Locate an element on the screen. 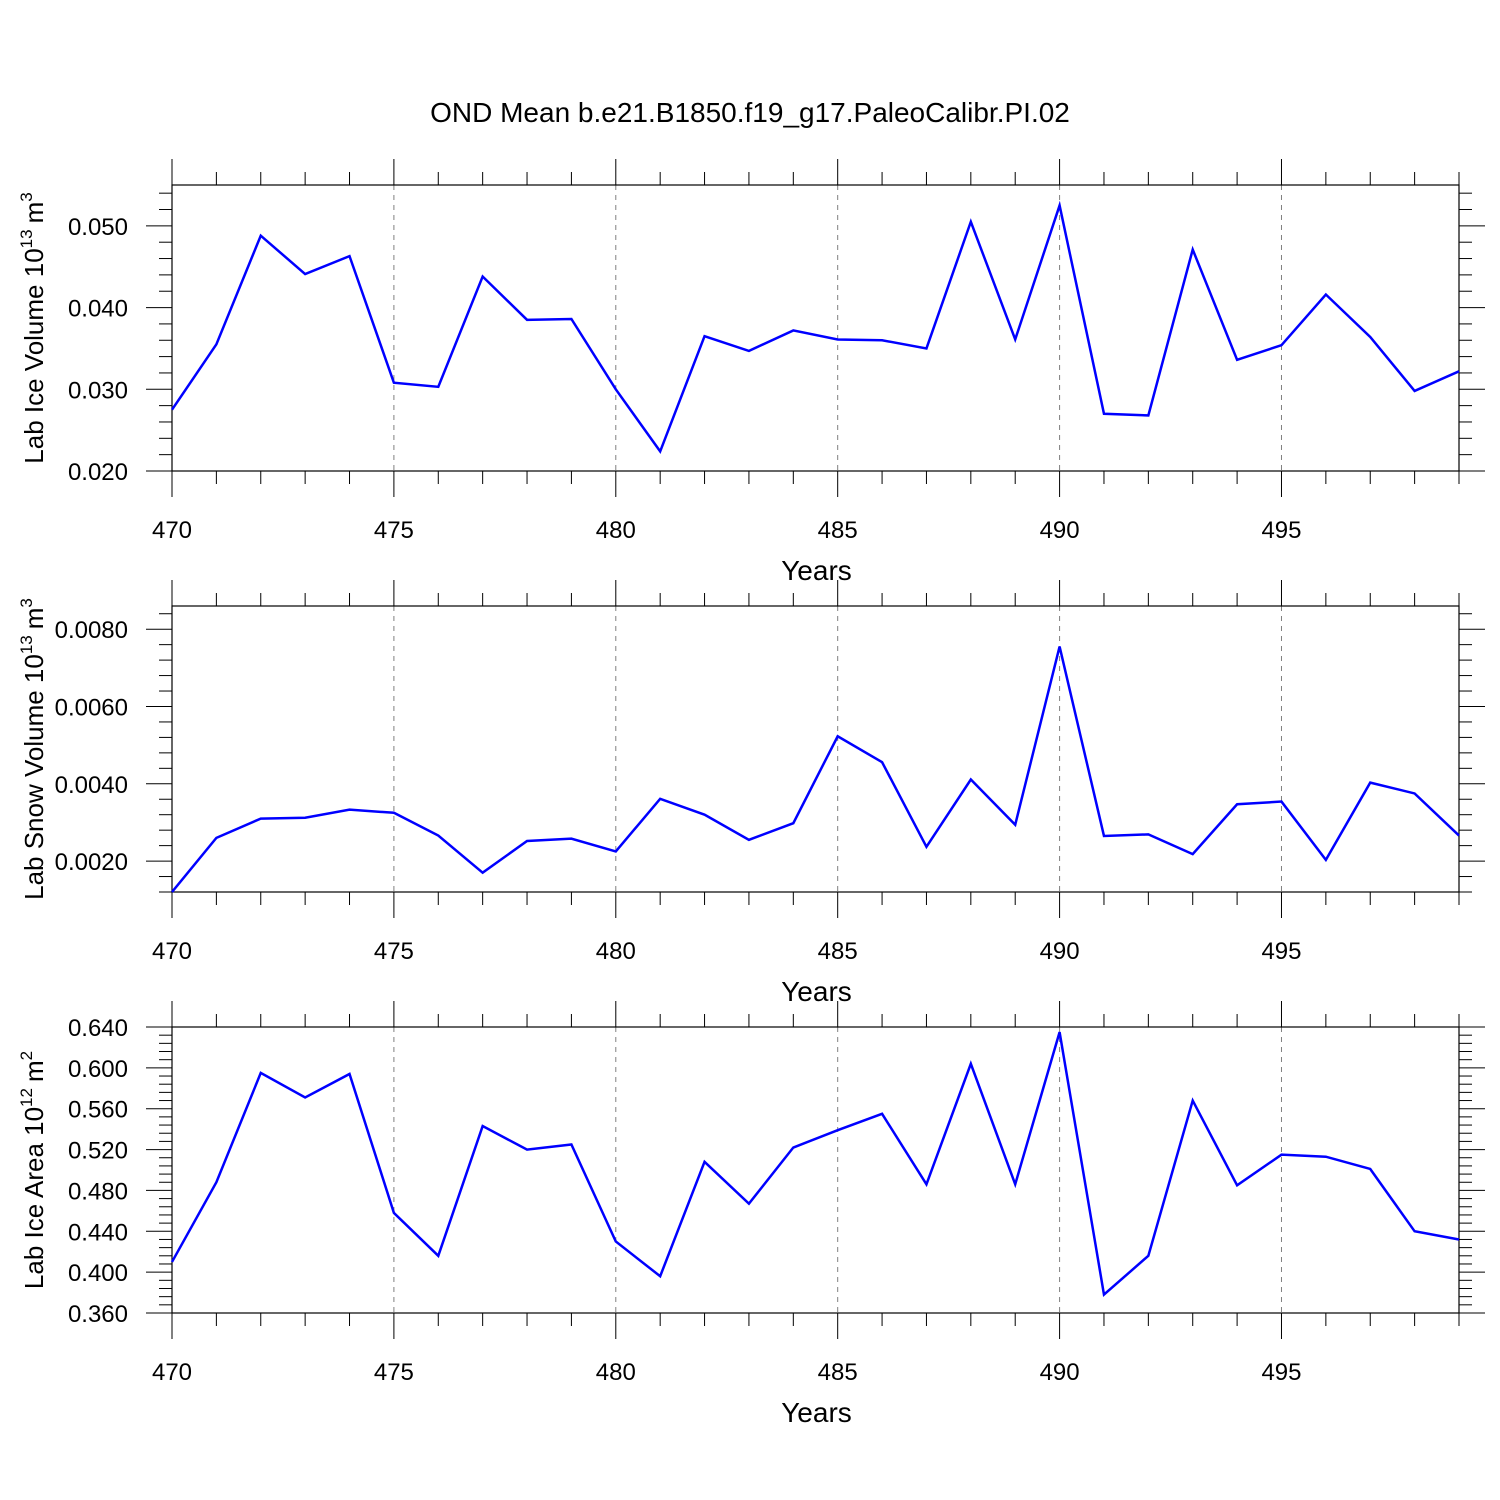 Image resolution: width=1500 pixels, height=1500 pixels. y-tick-label: 0.0080 is located at coordinates (91, 630).